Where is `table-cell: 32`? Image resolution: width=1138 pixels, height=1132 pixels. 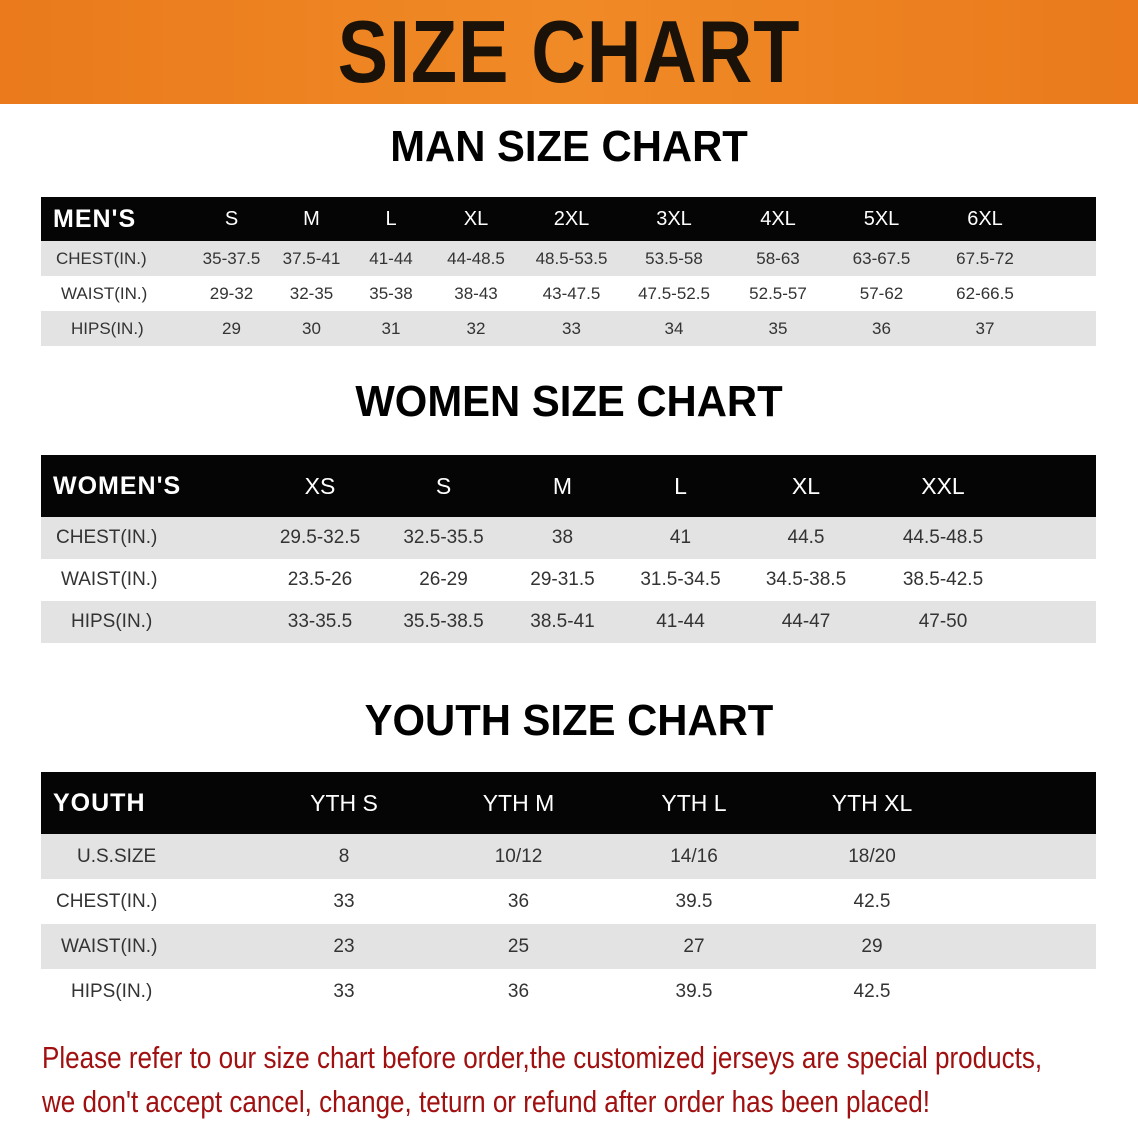
table-cell: 32 is located at coordinates (476, 328).